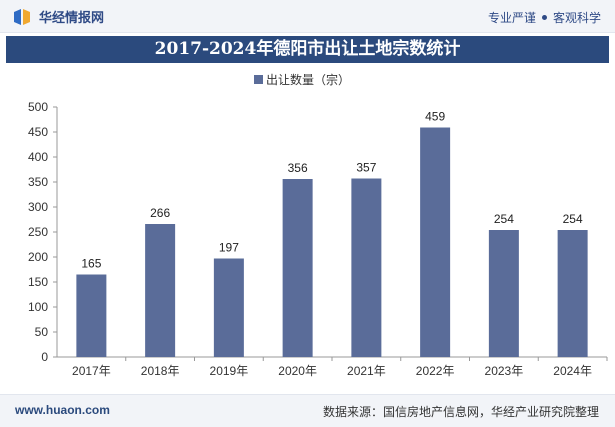  I want to click on brand: 华经情报网, so click(58, 16).